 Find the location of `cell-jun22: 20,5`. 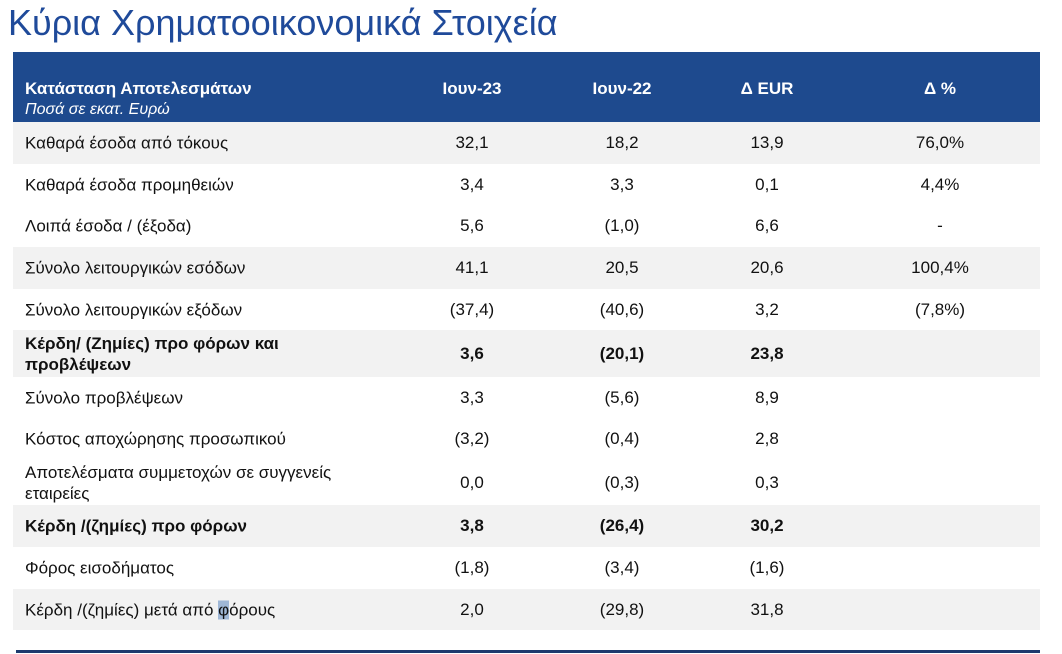

cell-jun22: 20,5 is located at coordinates (622, 267).